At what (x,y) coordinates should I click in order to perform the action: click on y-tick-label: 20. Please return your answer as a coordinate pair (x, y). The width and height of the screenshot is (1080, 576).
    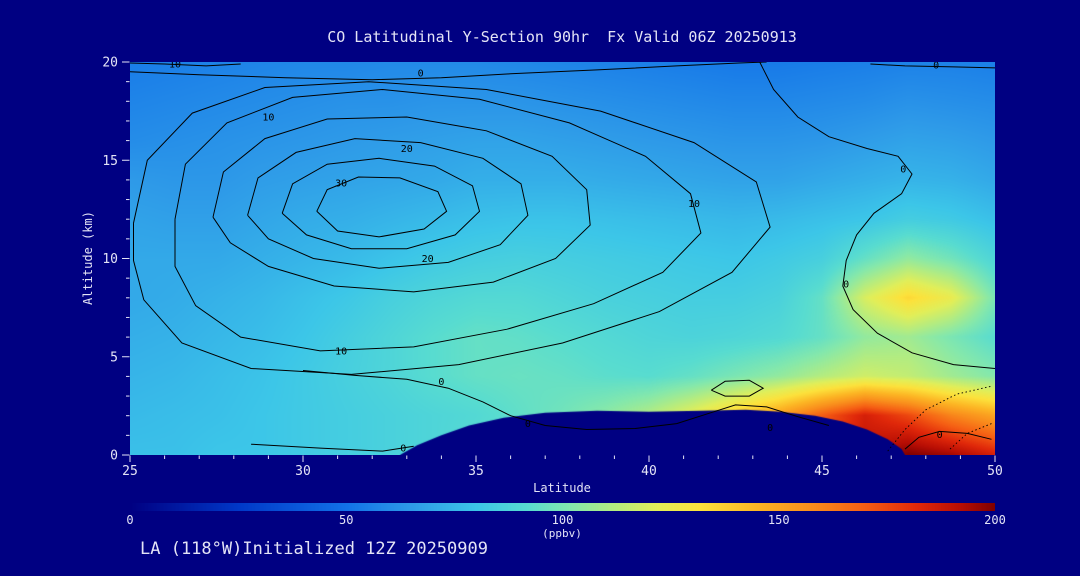
    Looking at the image, I should click on (110, 63).